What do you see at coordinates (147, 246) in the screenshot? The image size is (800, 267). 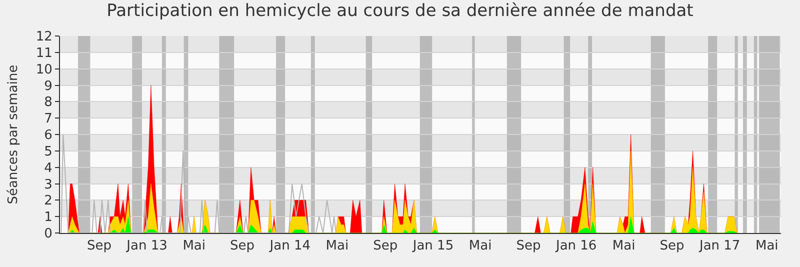 I see `x-tick-label: Jan 13` at bounding box center [147, 246].